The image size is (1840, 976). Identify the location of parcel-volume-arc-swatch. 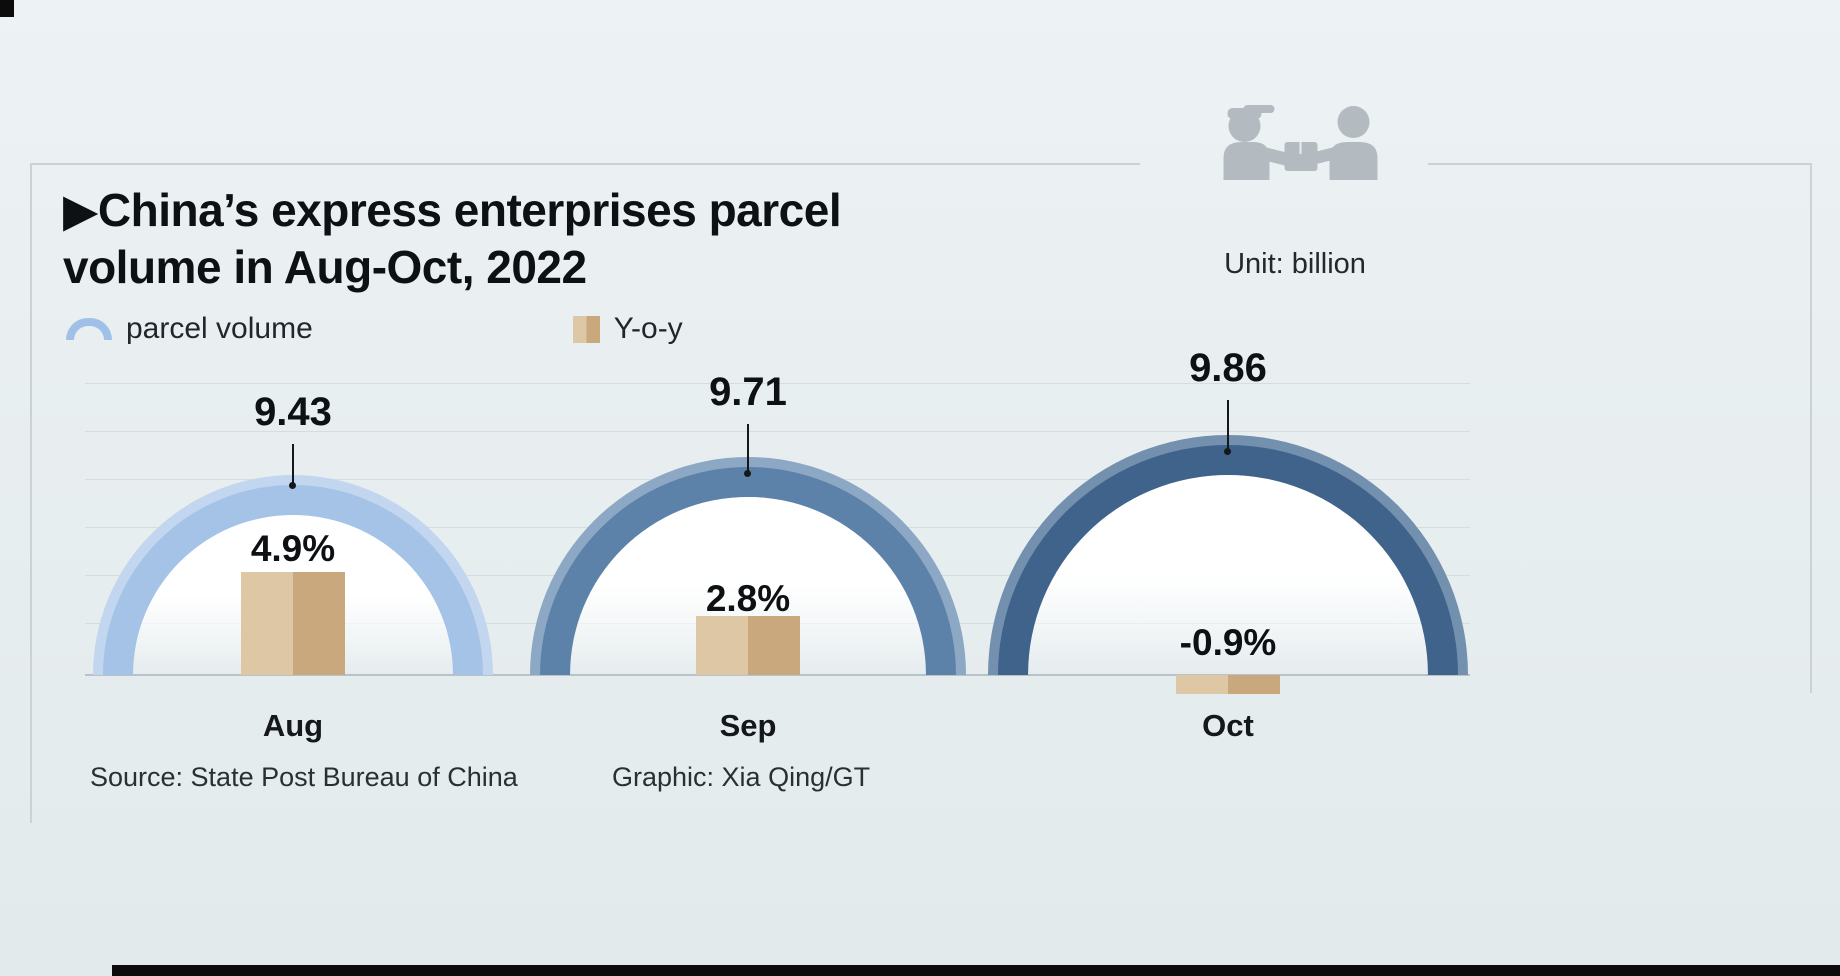
(89, 329).